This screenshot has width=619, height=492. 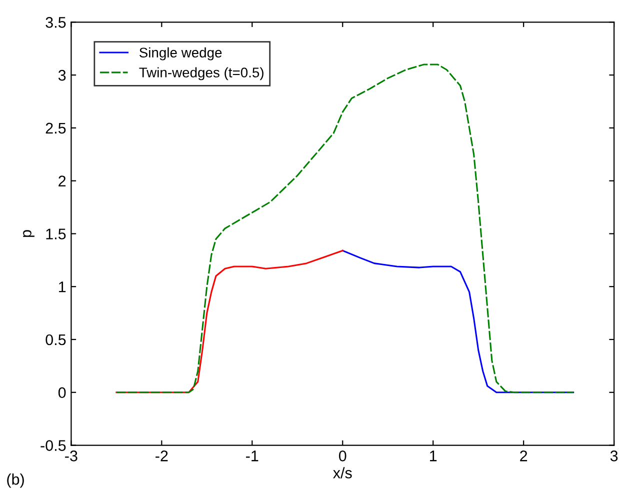 What do you see at coordinates (614, 456) in the screenshot?
I see `x-tick-label: 3` at bounding box center [614, 456].